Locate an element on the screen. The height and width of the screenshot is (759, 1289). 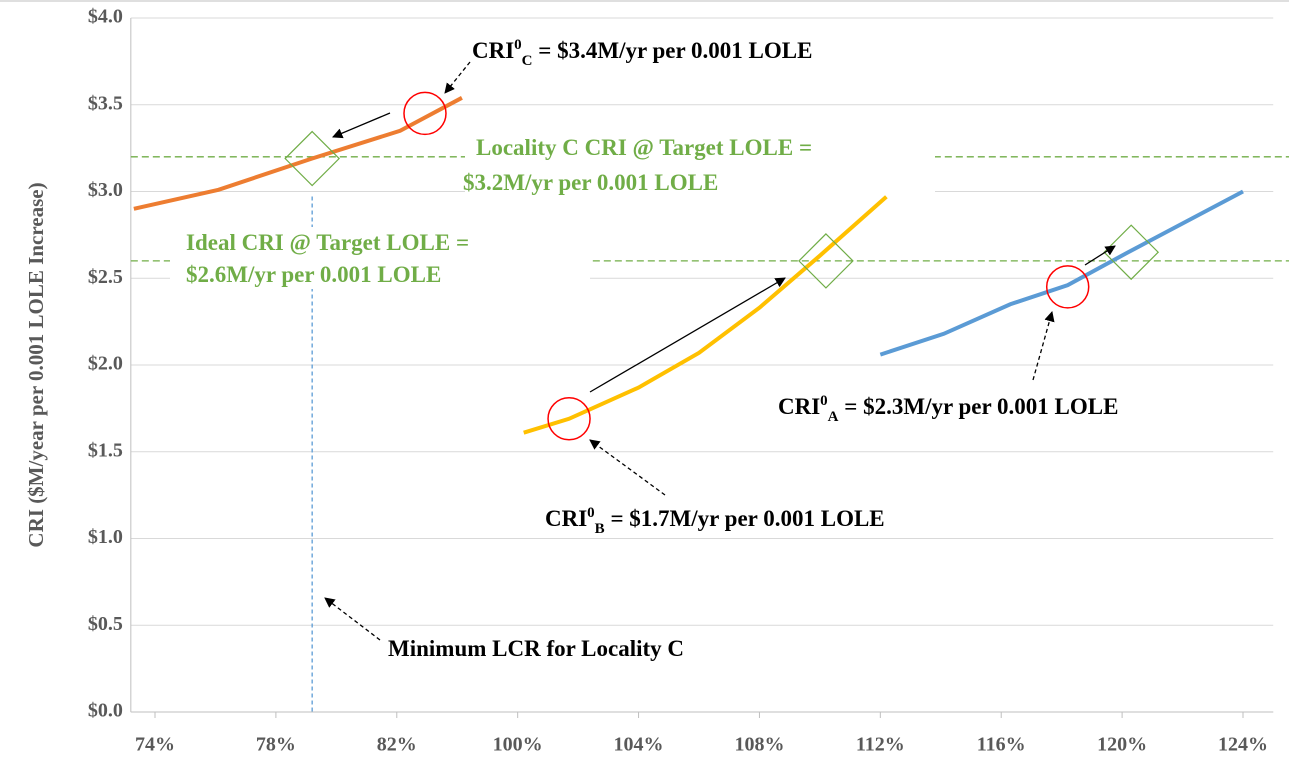
y-tick-label: $1.5 is located at coordinates (105, 450).